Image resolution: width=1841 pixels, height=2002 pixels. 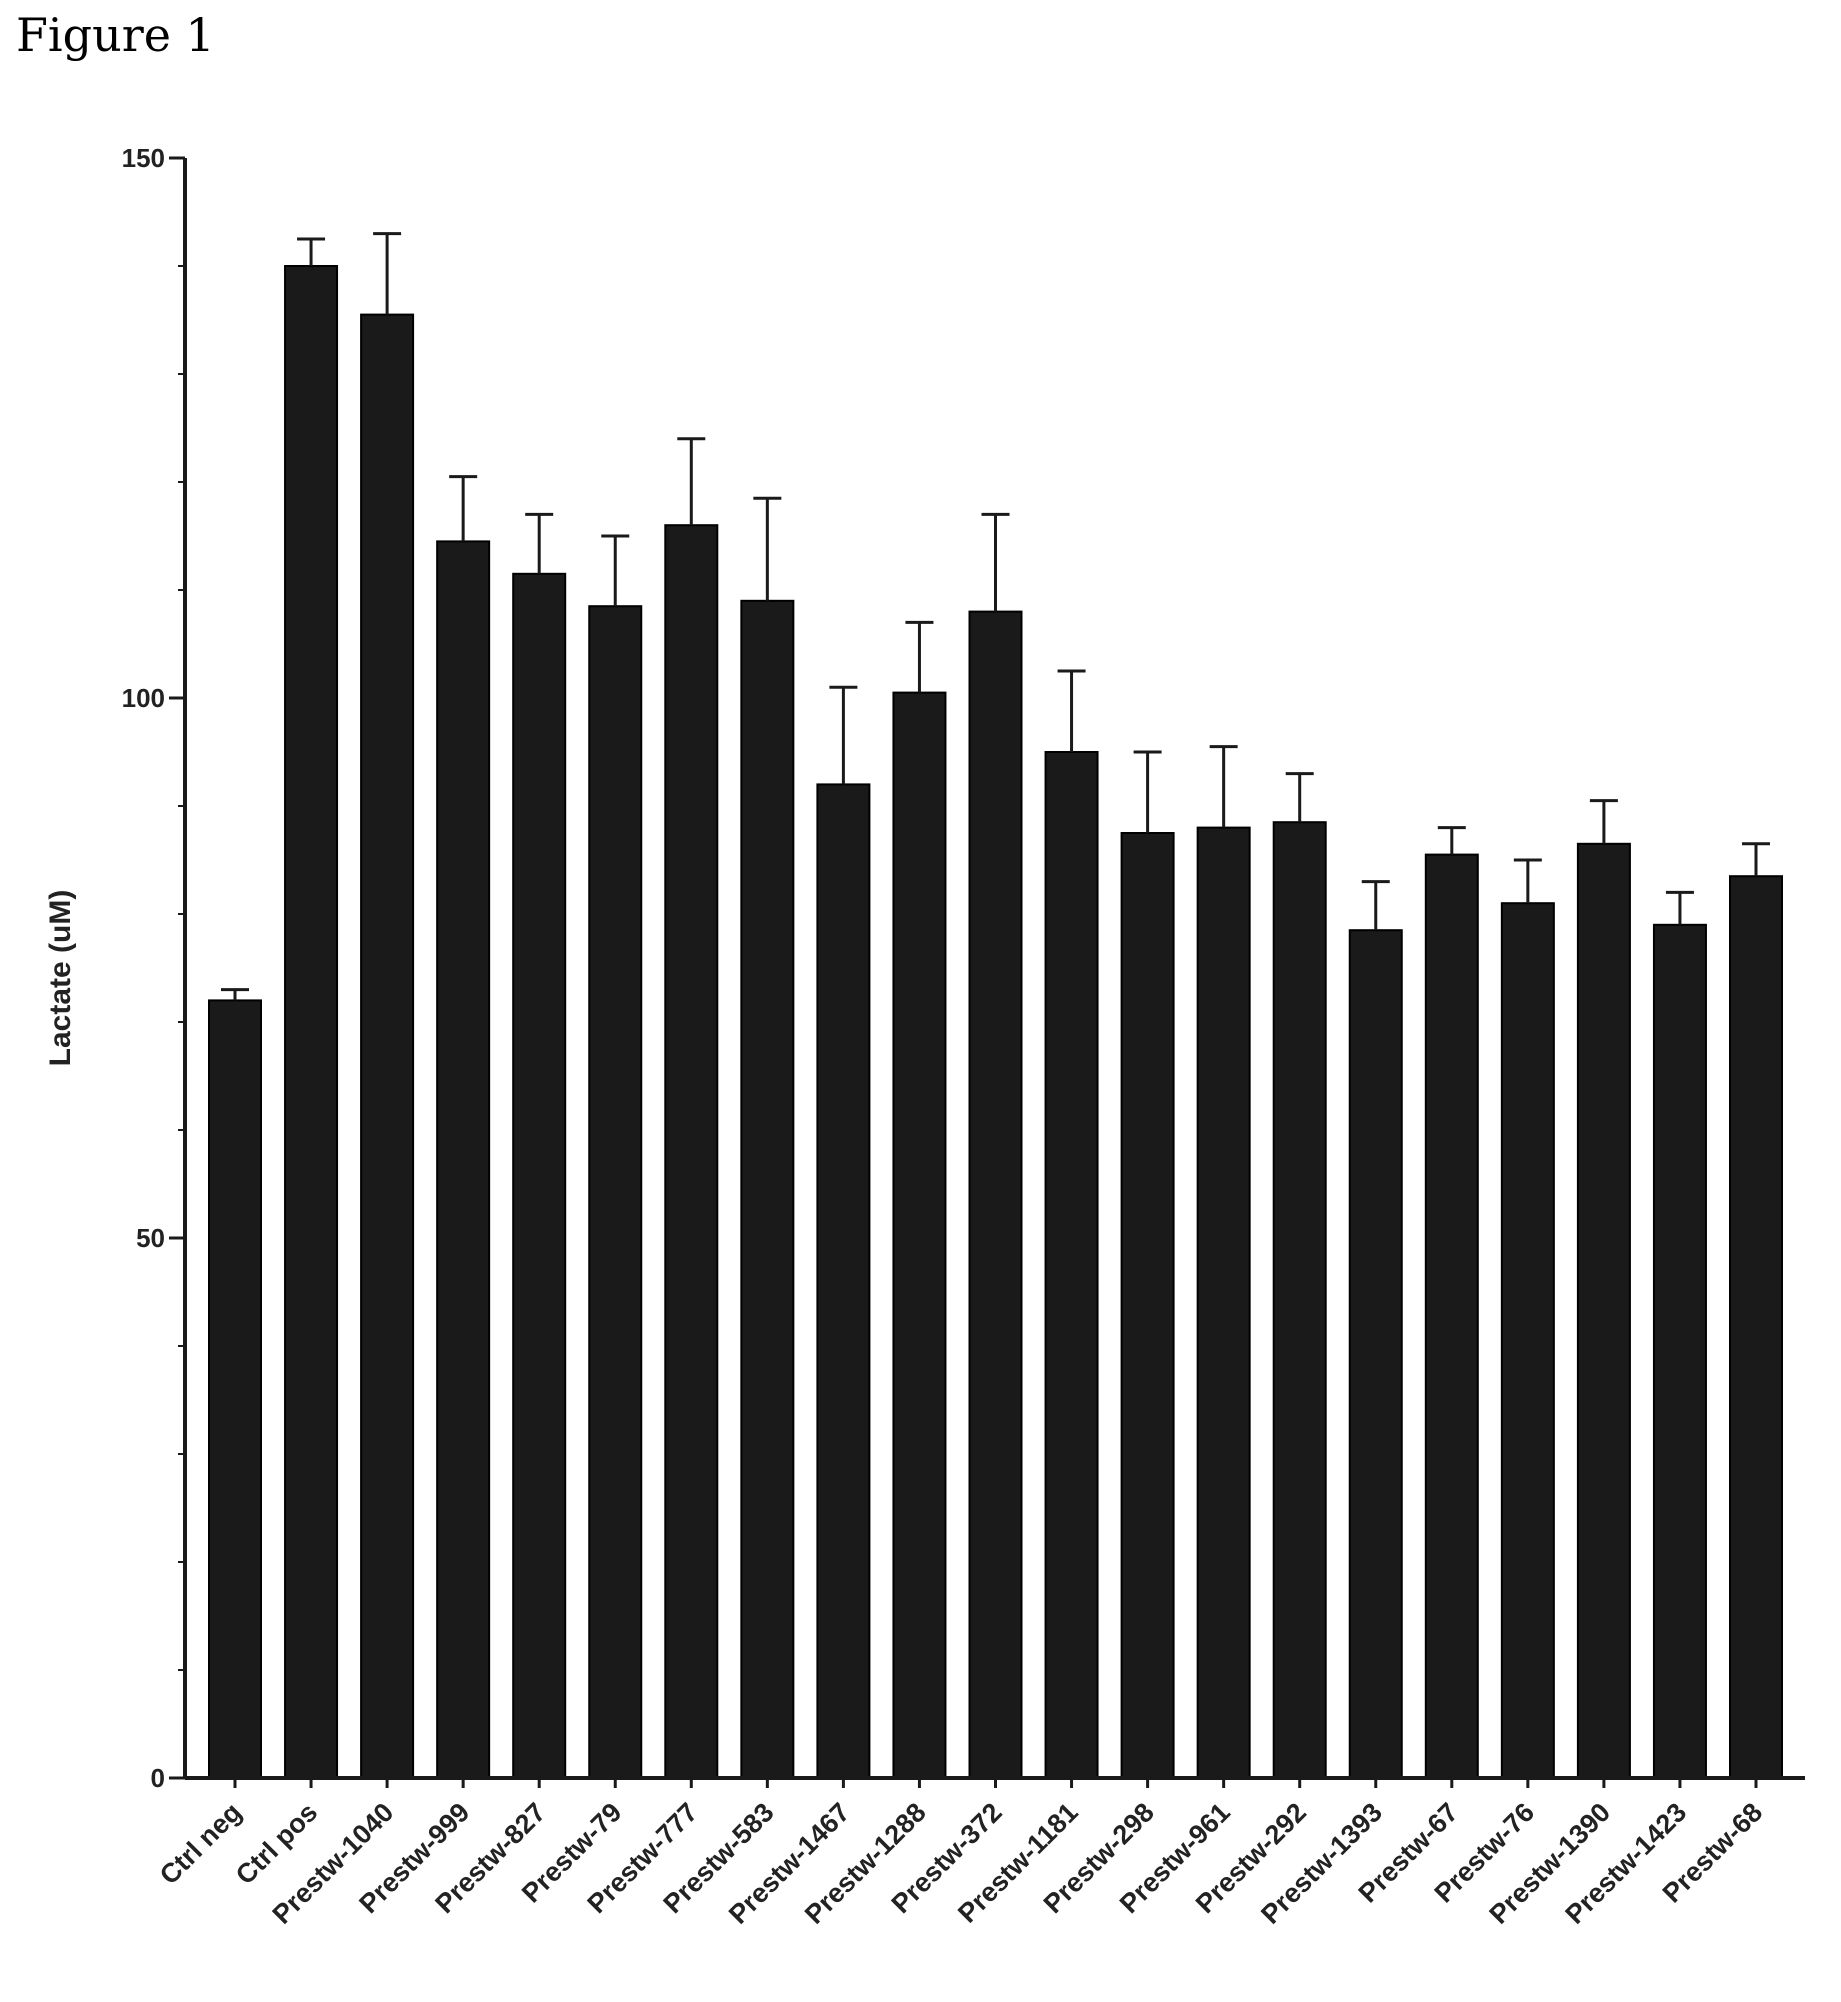 I want to click on x-tick-label: Ctrl neg, so click(x=200, y=1843).